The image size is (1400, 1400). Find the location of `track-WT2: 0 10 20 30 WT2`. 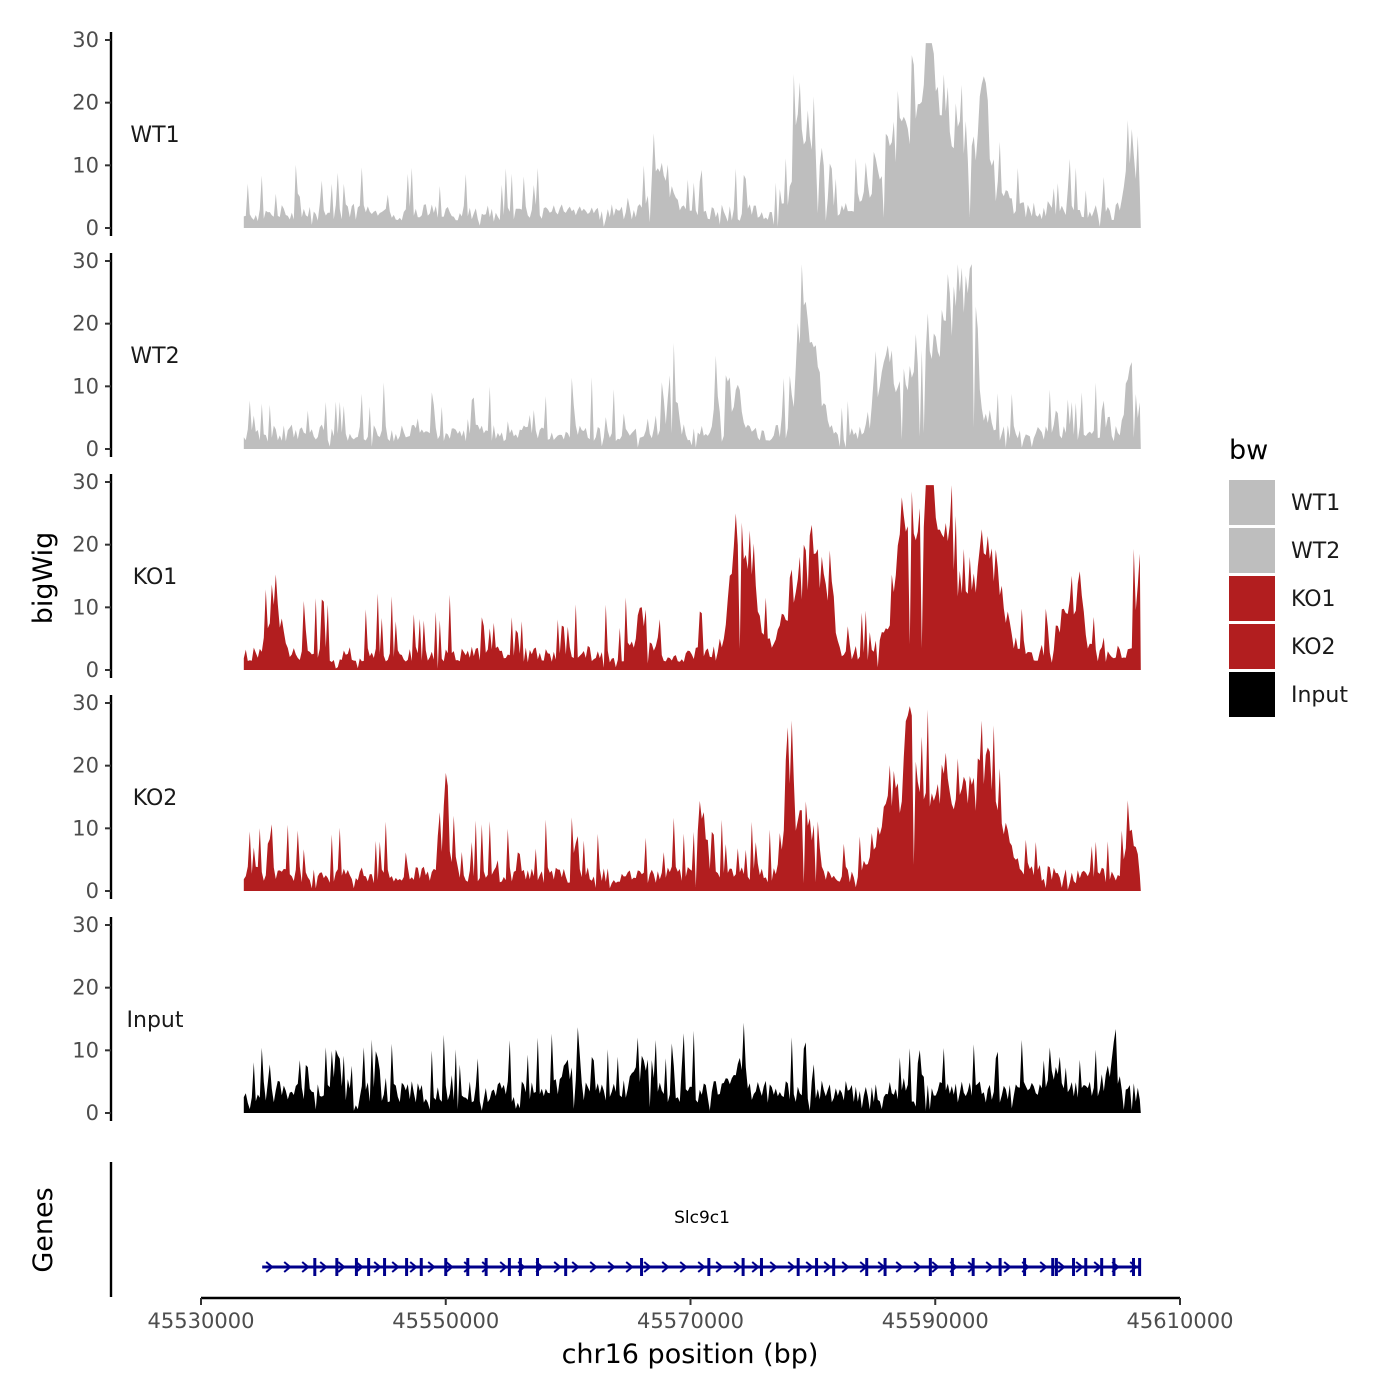

track-WT2: 0 10 20 30 WT2 is located at coordinates (606, 355).